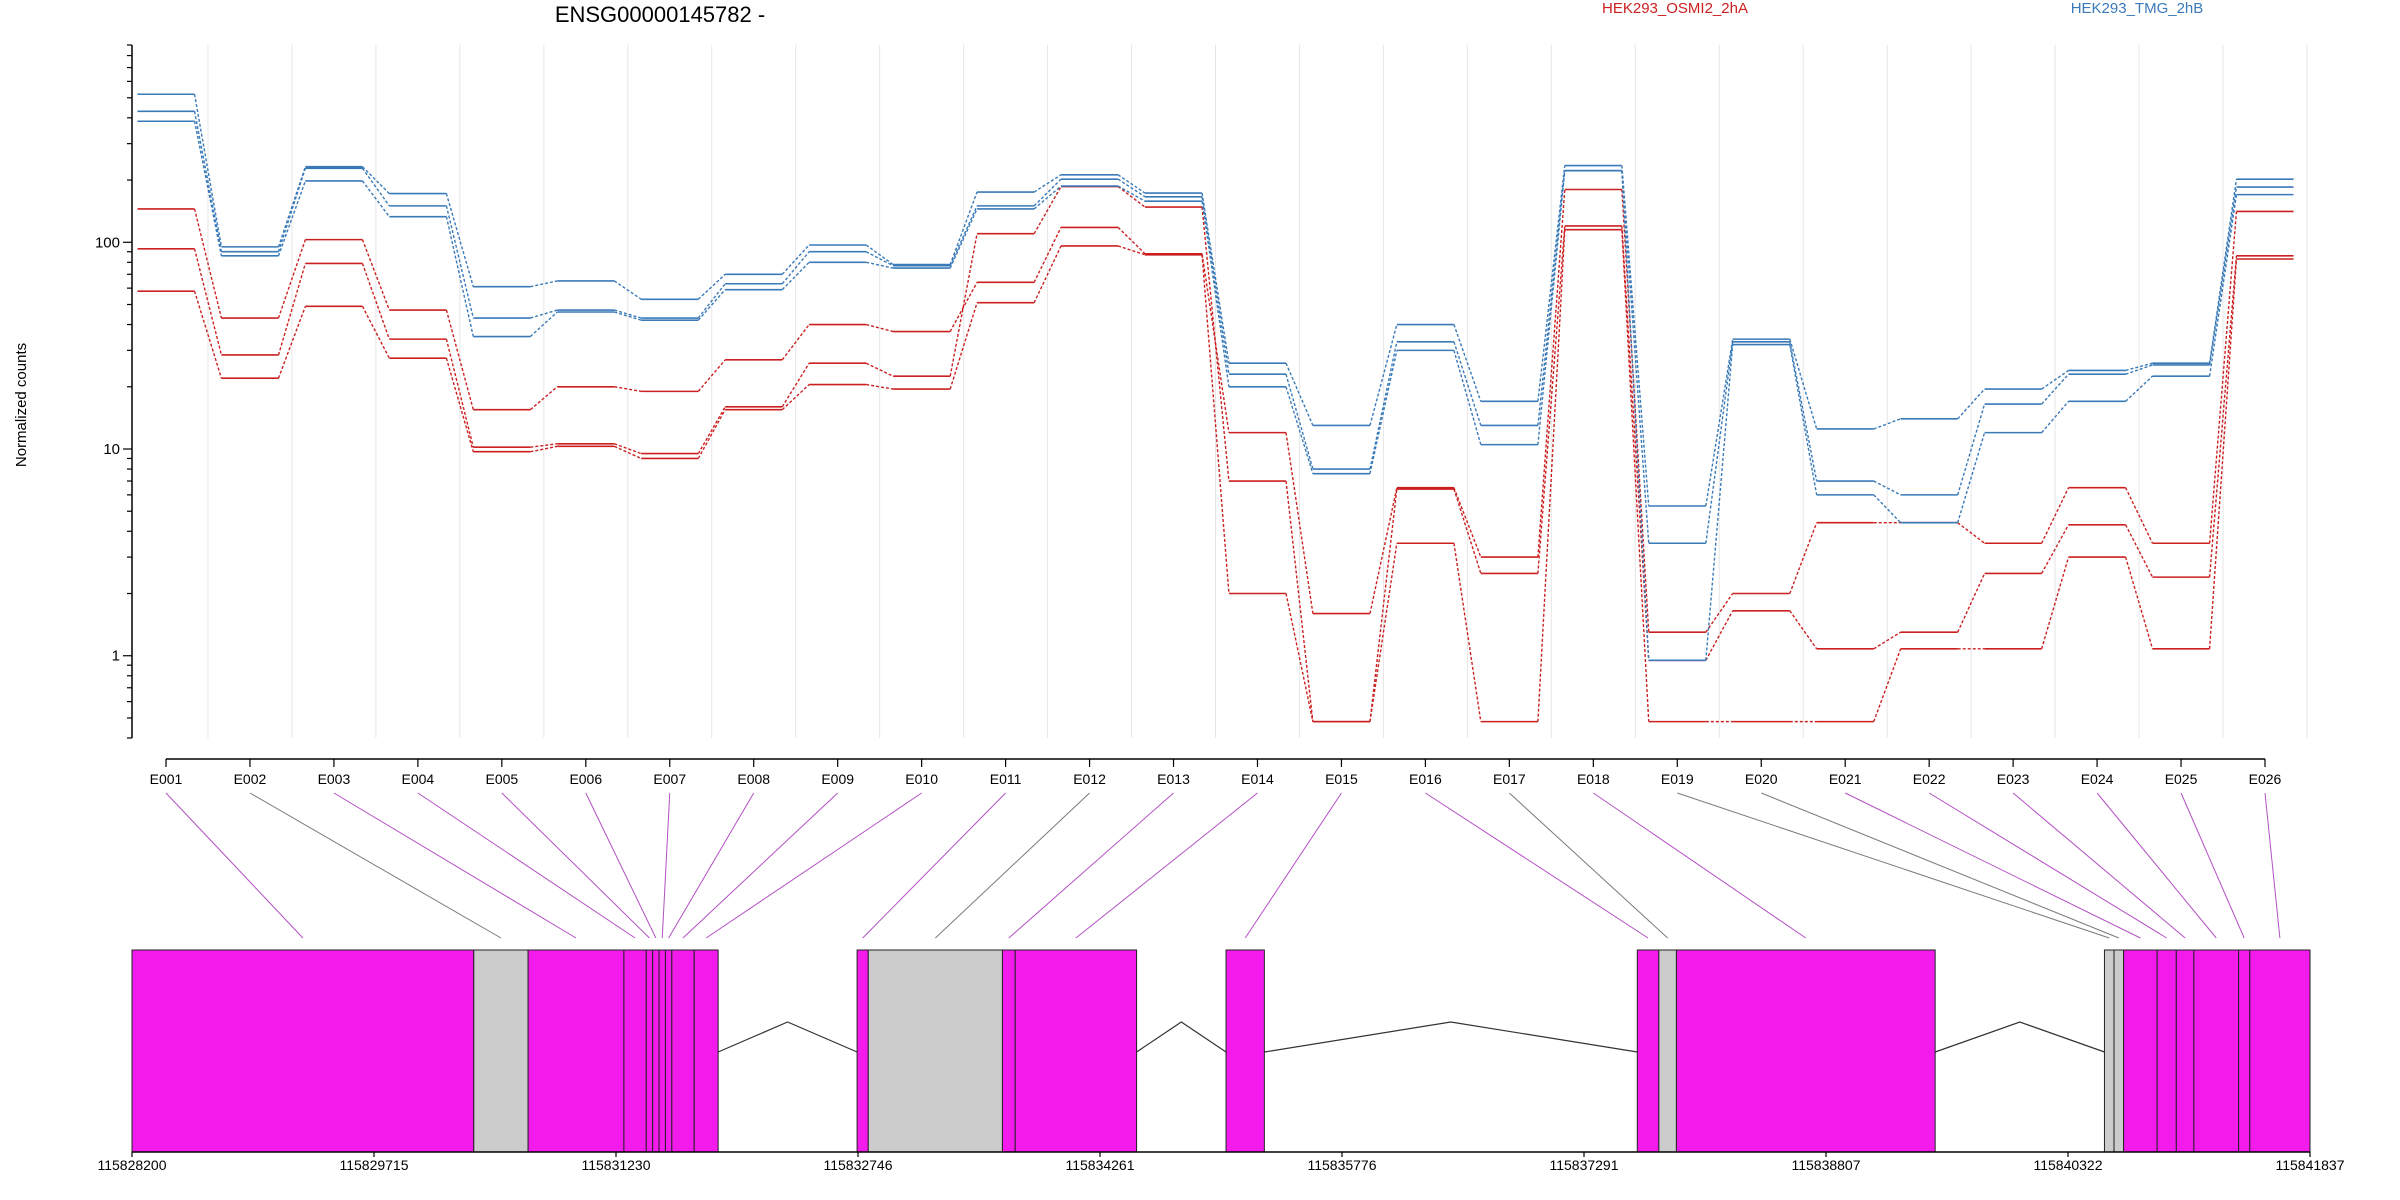 The image size is (2400, 1200). I want to click on coord-label: 115841837, so click(2309, 1165).